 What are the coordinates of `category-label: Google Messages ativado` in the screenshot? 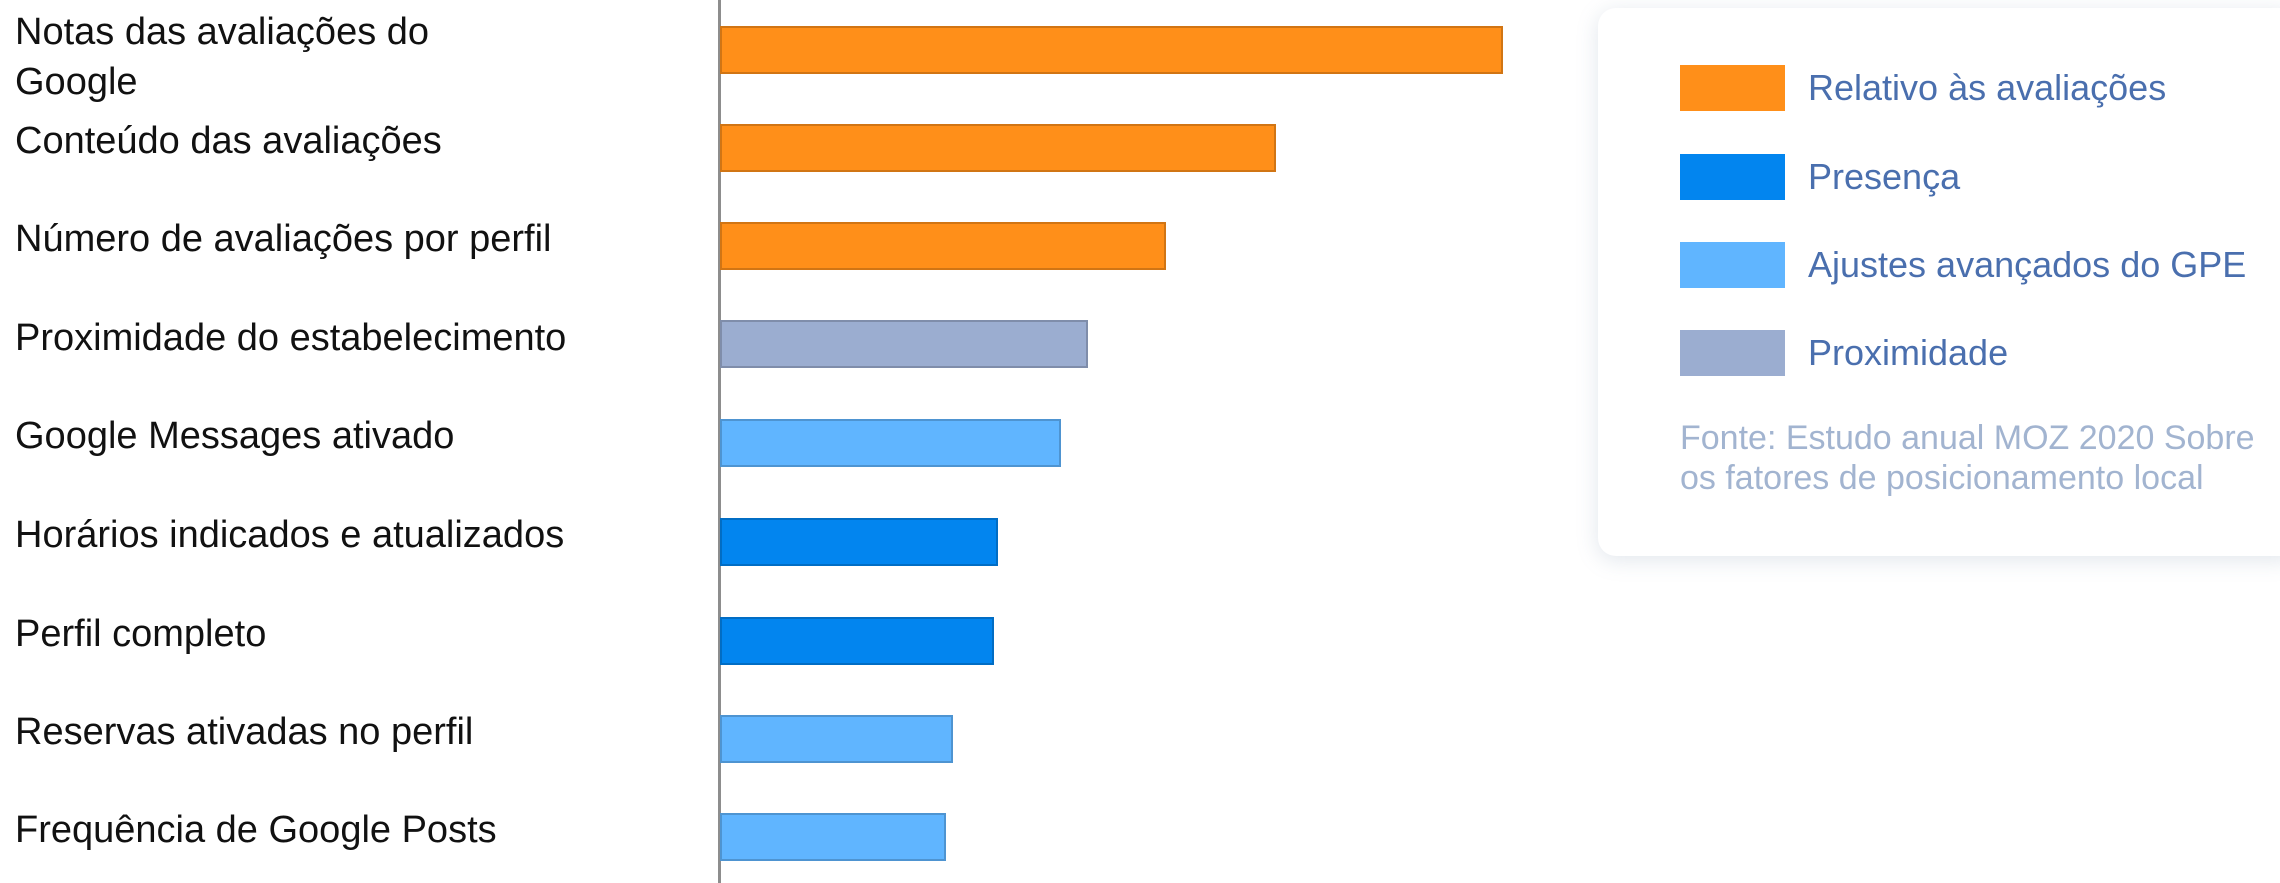 It's located at (235, 436).